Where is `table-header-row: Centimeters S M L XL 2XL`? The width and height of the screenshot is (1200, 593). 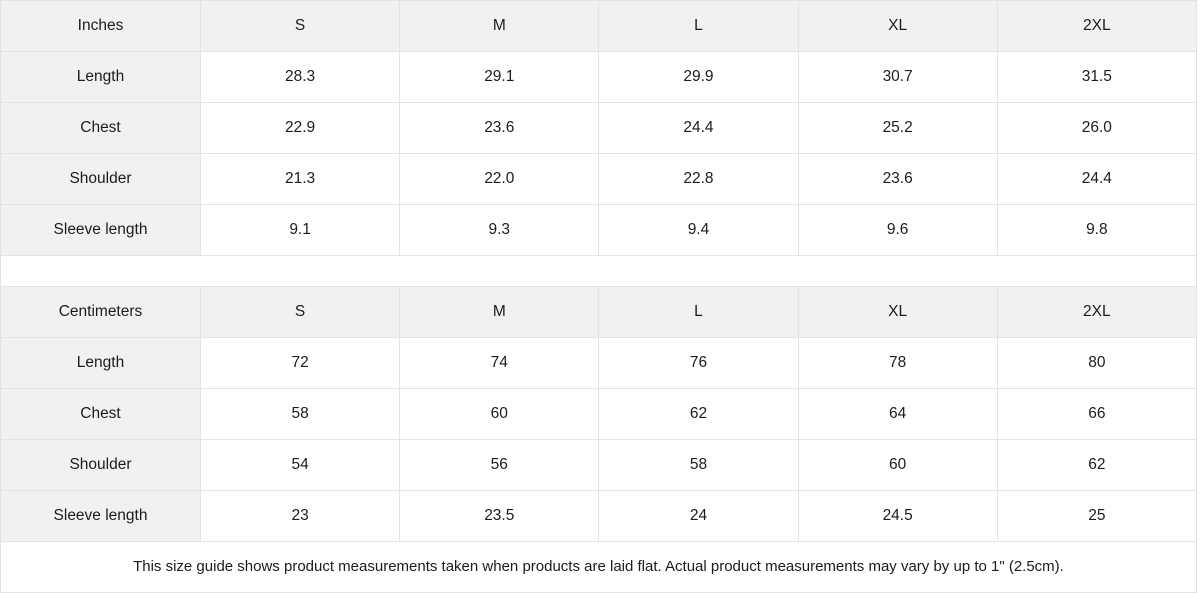 table-header-row: Centimeters S M L XL 2XL is located at coordinates (598, 312).